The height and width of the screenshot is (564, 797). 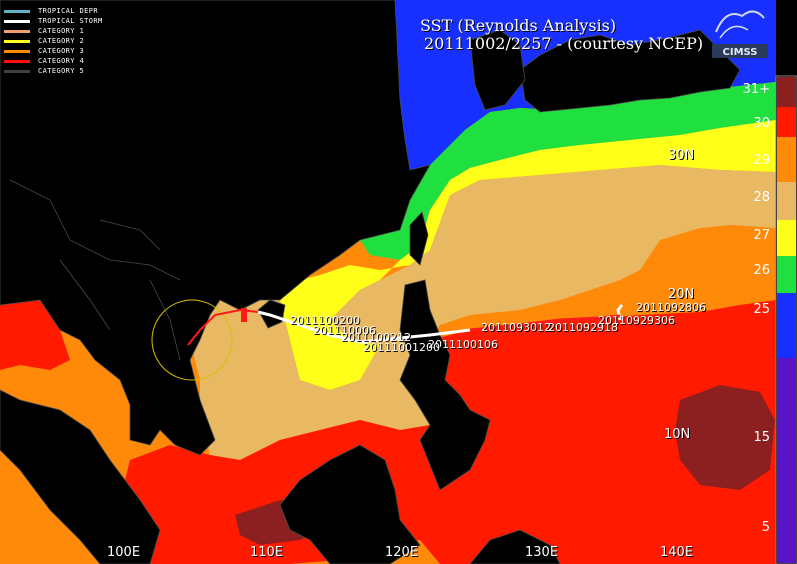 What do you see at coordinates (401, 347) in the screenshot?
I see `track-label: 20111001200` at bounding box center [401, 347].